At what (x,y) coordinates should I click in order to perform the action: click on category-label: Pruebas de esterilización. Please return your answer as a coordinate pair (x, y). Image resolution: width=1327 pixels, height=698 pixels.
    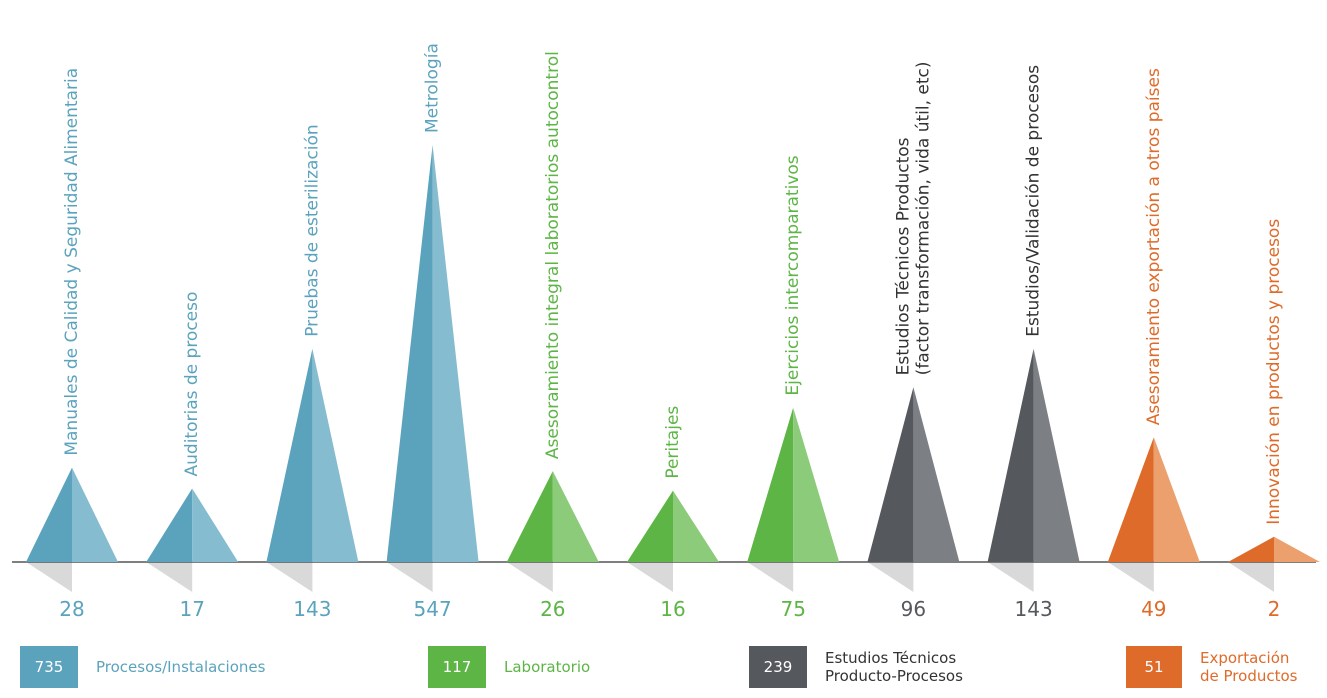
    Looking at the image, I should click on (312, 230).